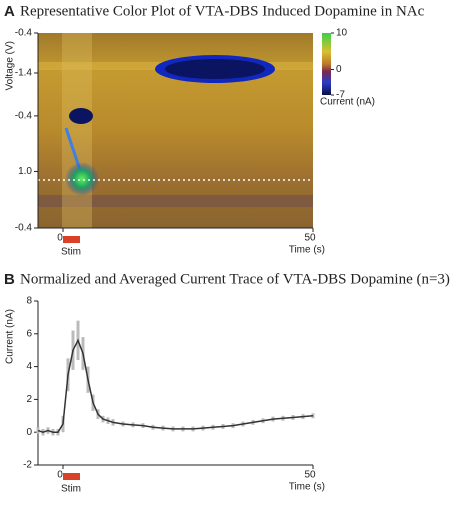 The width and height of the screenshot is (459, 508). I want to click on colorbar-label: Current (nA), so click(347, 102).